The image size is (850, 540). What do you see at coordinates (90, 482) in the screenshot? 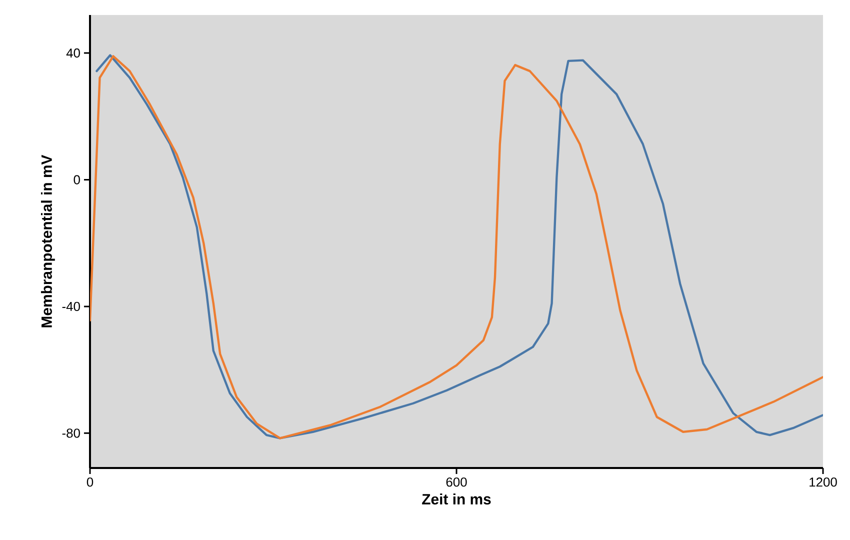
I see `x-tick-label: 0` at bounding box center [90, 482].